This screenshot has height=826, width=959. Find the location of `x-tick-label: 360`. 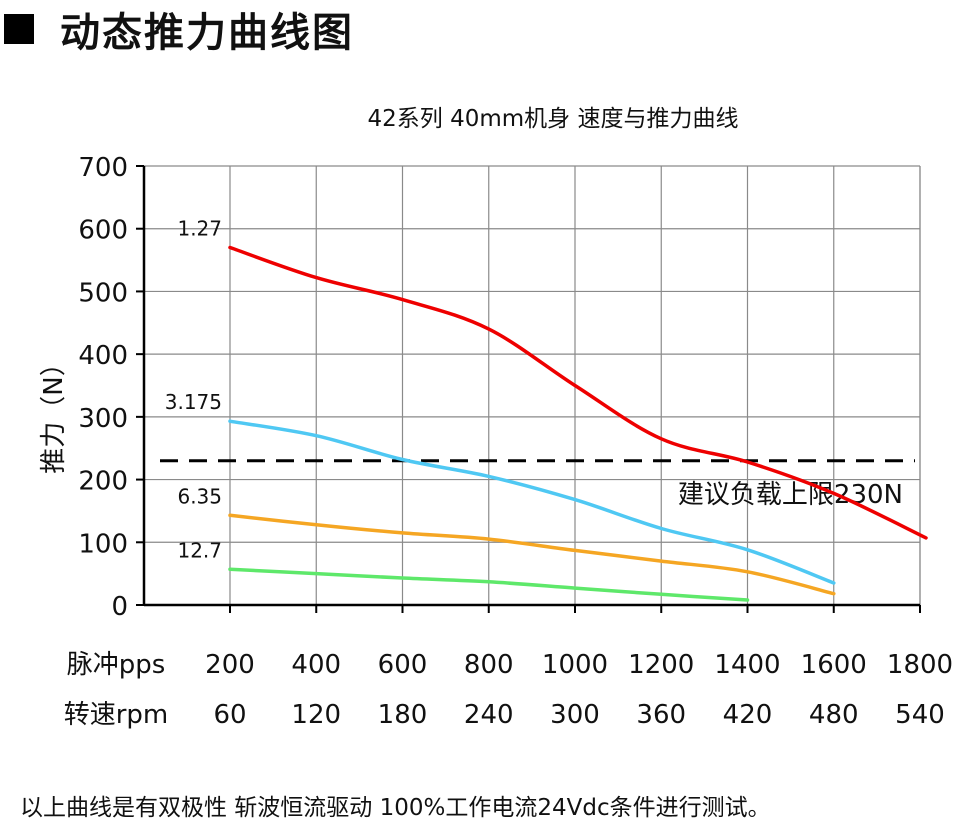

x-tick-label: 360 is located at coordinates (661, 715).